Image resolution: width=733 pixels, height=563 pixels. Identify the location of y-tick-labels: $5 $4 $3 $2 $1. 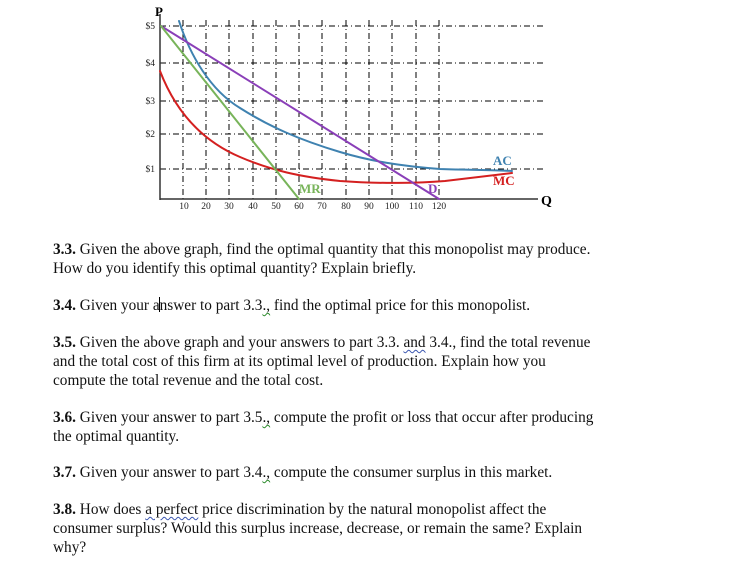
(151, 98).